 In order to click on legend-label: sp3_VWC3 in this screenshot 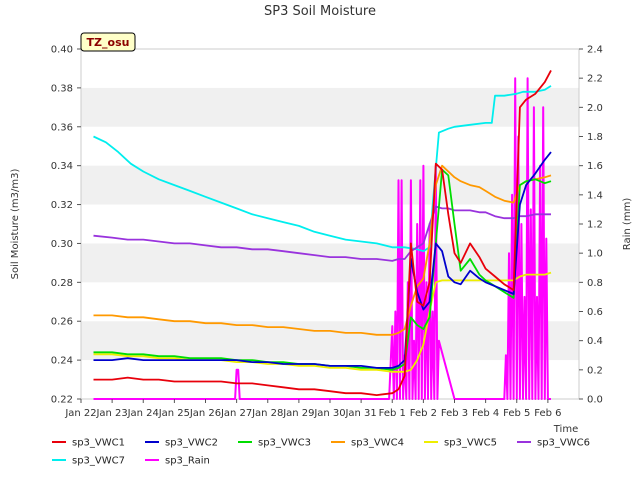, I will do `click(284, 443)`.